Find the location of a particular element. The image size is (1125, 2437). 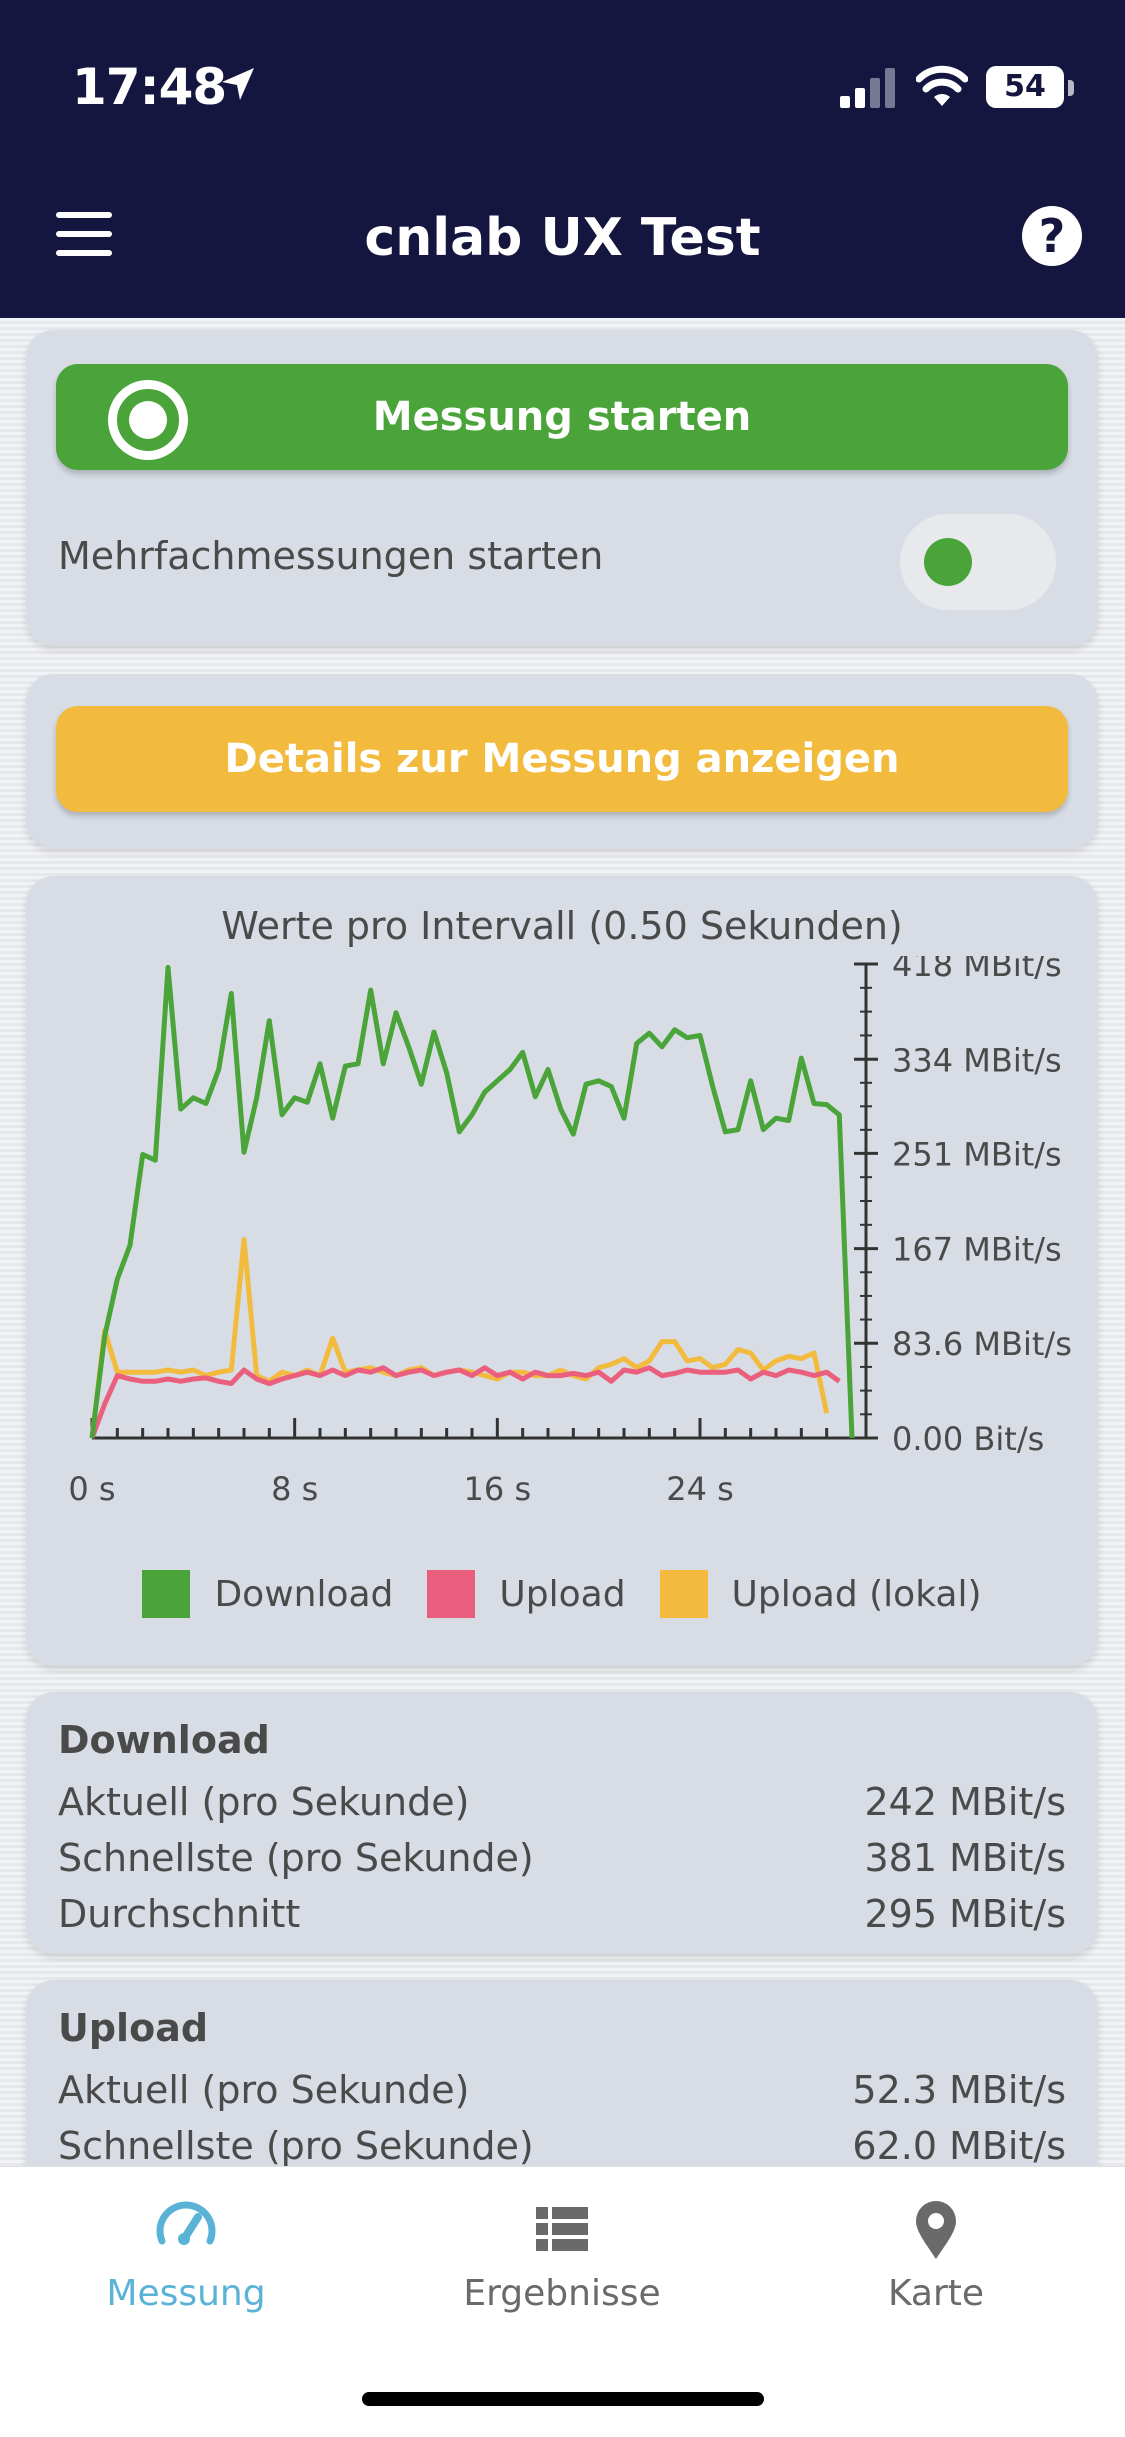

x-tick-label: 0 s is located at coordinates (91, 1489).